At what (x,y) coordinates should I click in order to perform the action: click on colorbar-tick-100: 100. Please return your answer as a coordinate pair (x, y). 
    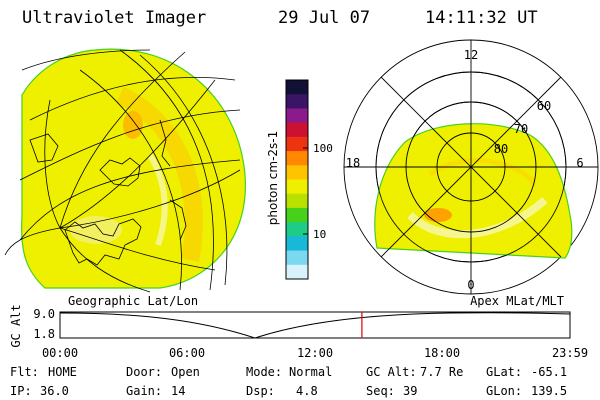
    Looking at the image, I should click on (323, 148).